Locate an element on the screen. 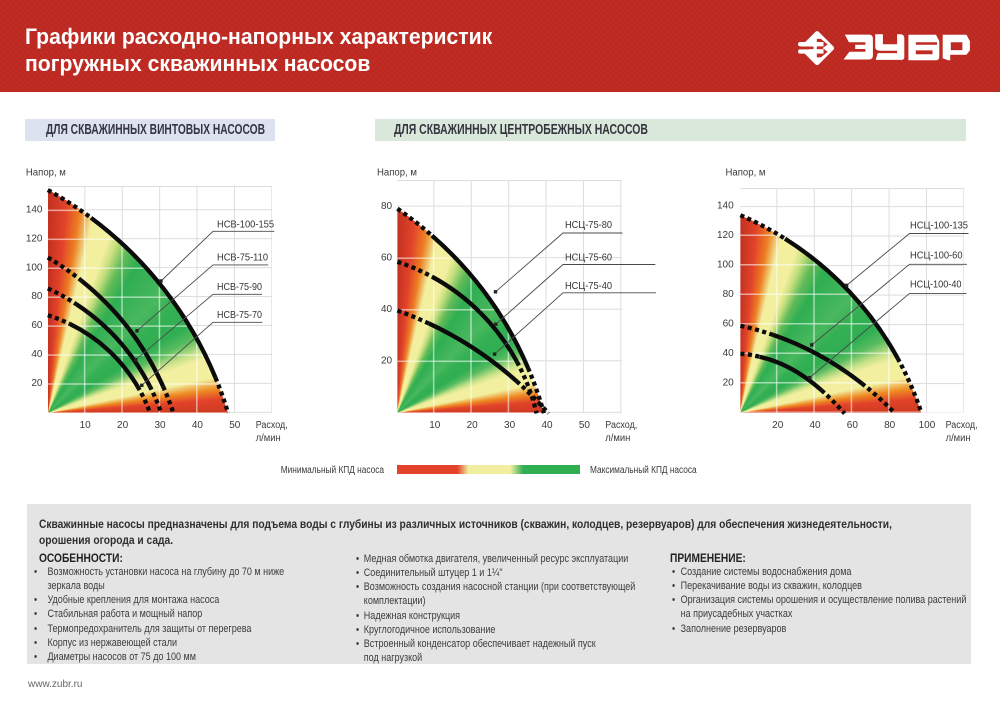 The image size is (1000, 706). svg-text: НСЦ-100-40 is located at coordinates (936, 285).